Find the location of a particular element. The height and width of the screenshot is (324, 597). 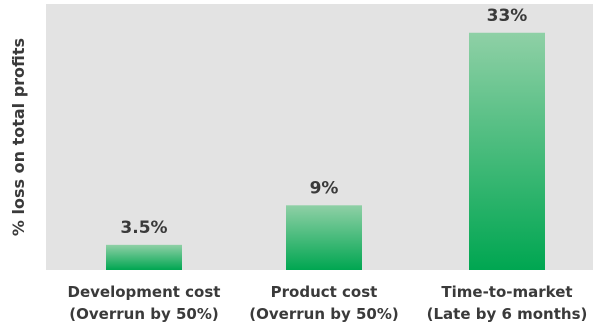

bar-value-label-1: 3.5% is located at coordinates (143, 228).